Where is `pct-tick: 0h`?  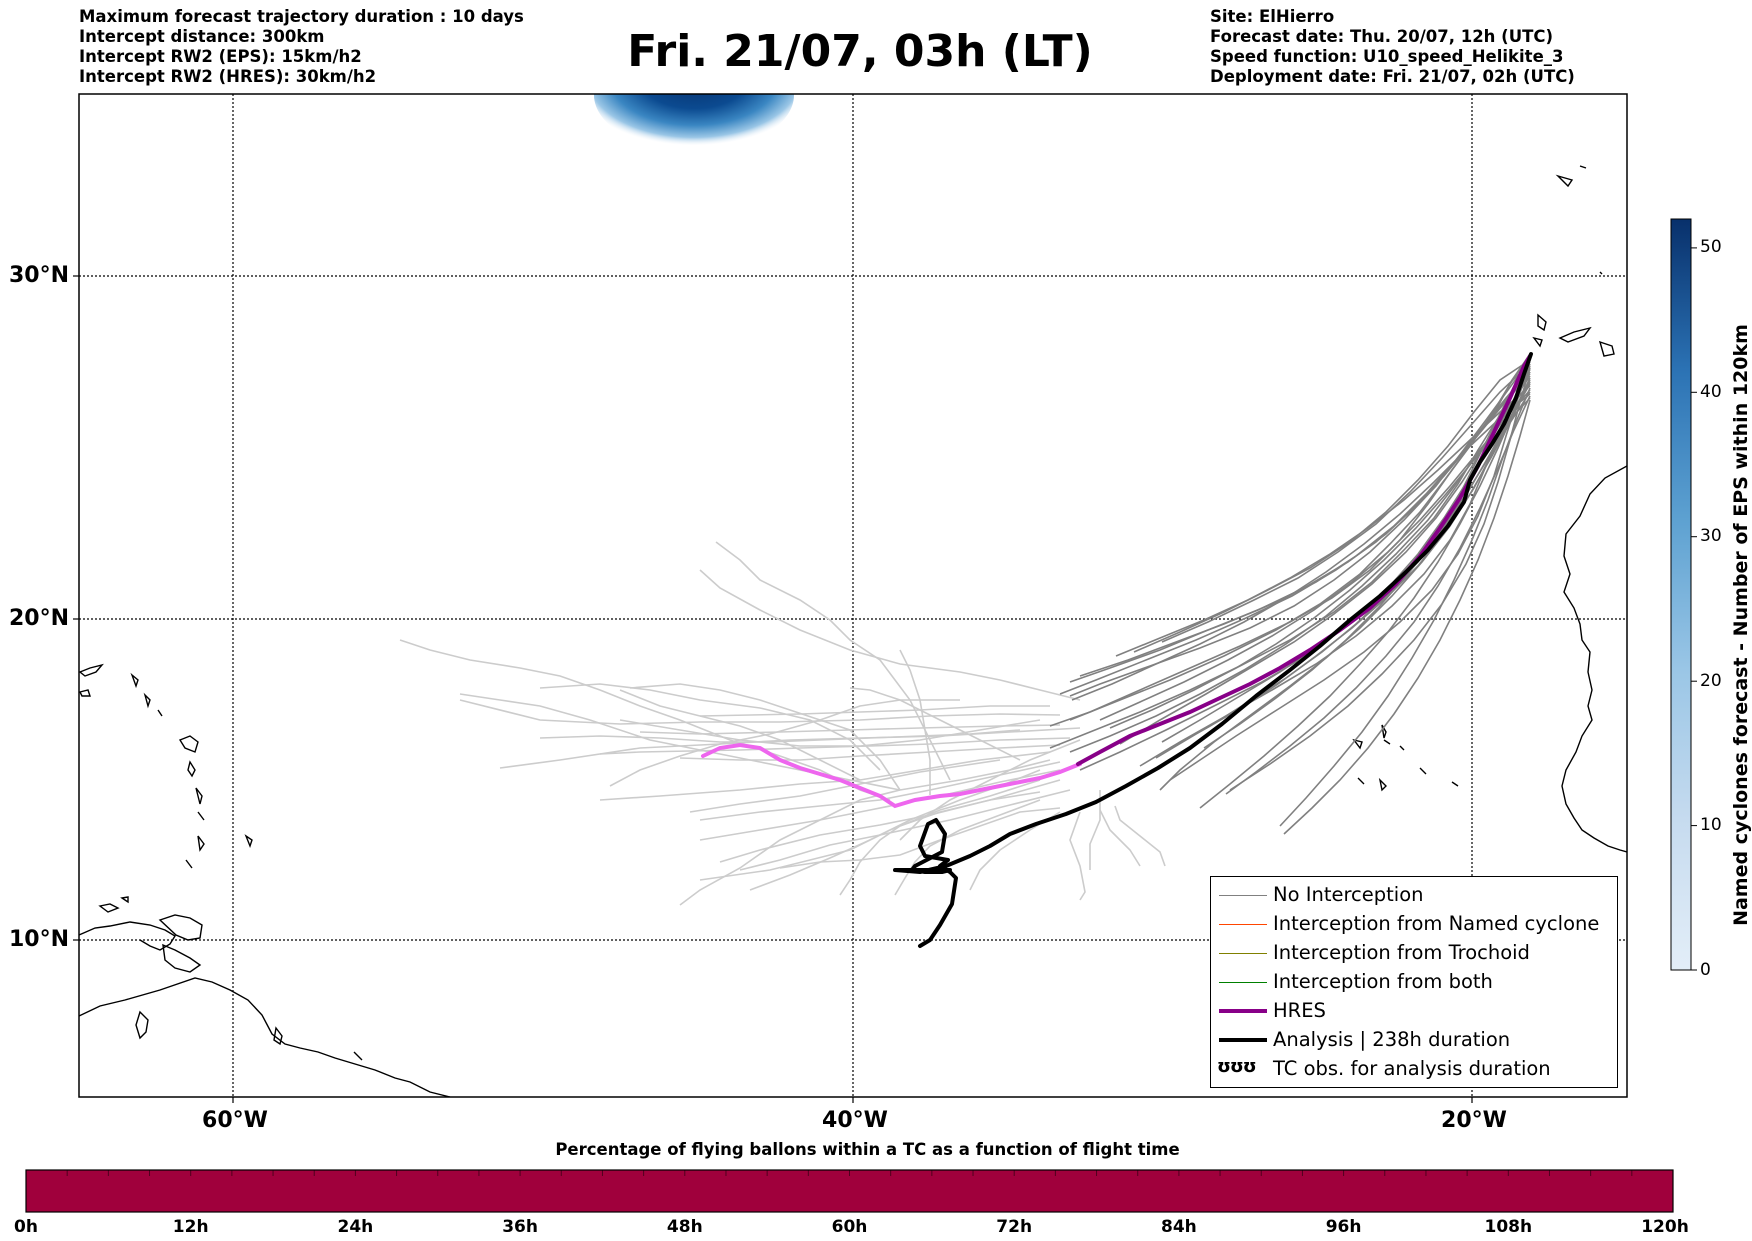 pct-tick: 0h is located at coordinates (26, 1227).